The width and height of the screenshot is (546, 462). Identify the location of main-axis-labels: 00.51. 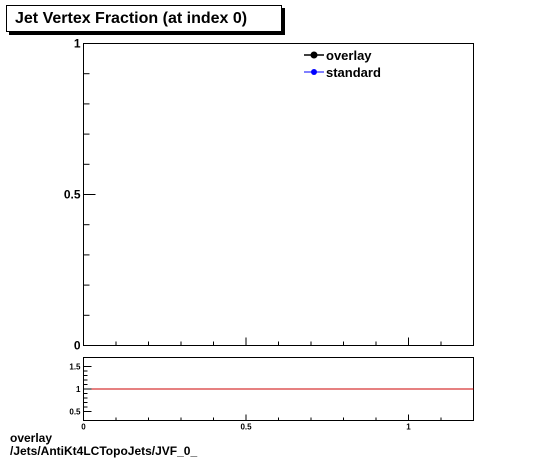
(72, 195).